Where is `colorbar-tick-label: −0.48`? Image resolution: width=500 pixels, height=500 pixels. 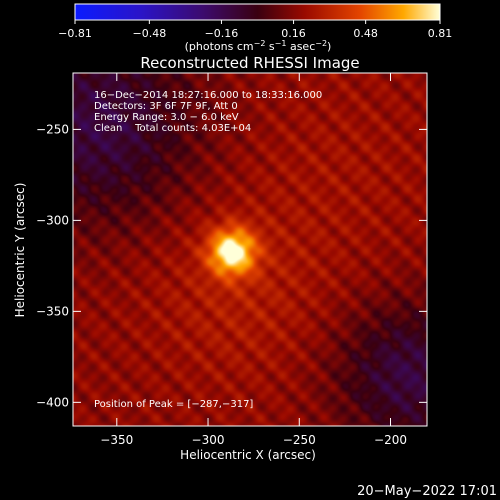
colorbar-tick-label: −0.48 is located at coordinates (149, 33).